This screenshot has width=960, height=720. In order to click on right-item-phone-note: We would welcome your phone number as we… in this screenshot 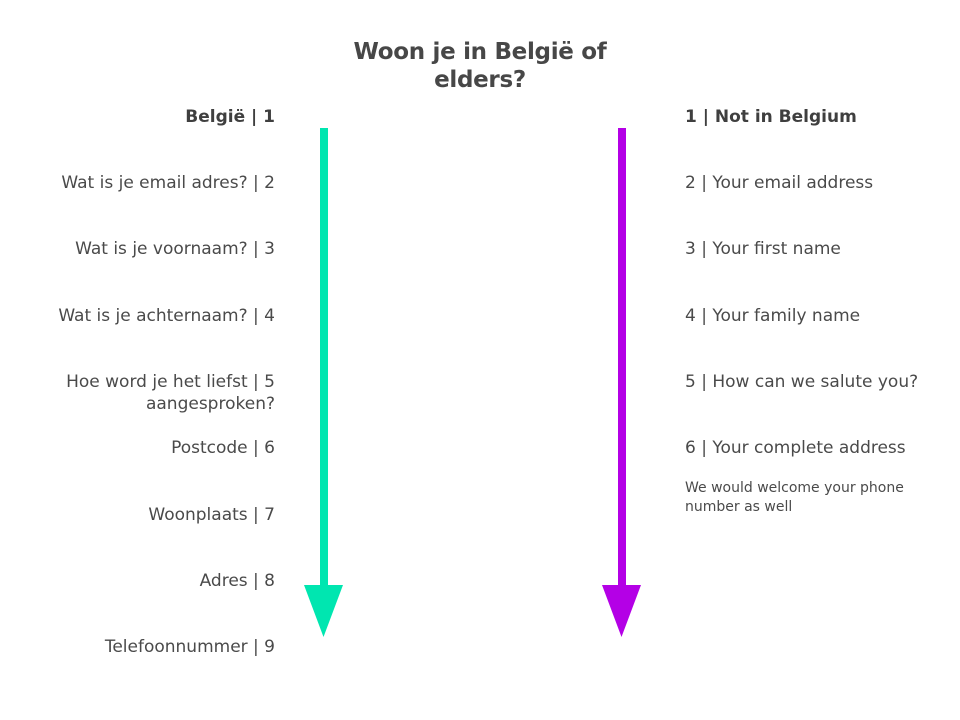, I will do `click(815, 498)`.